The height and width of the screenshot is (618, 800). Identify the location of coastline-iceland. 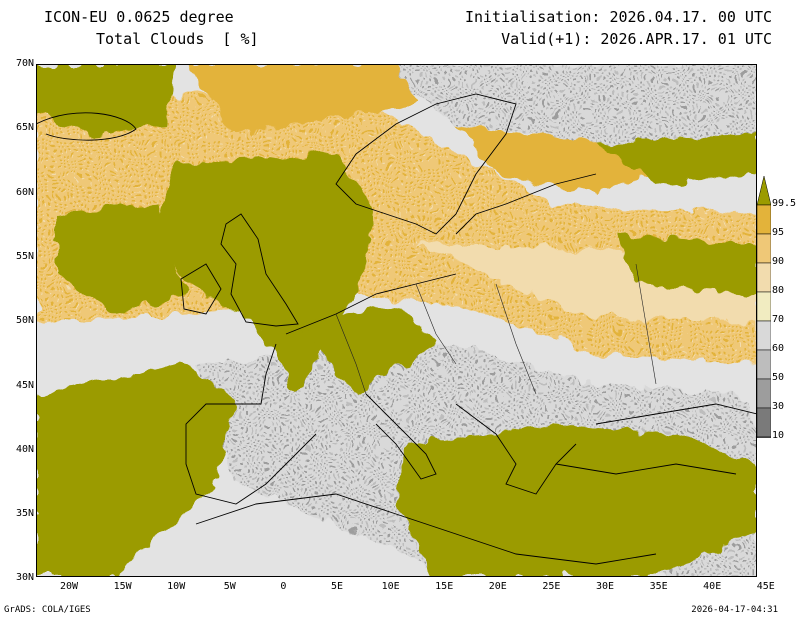
(86, 126).